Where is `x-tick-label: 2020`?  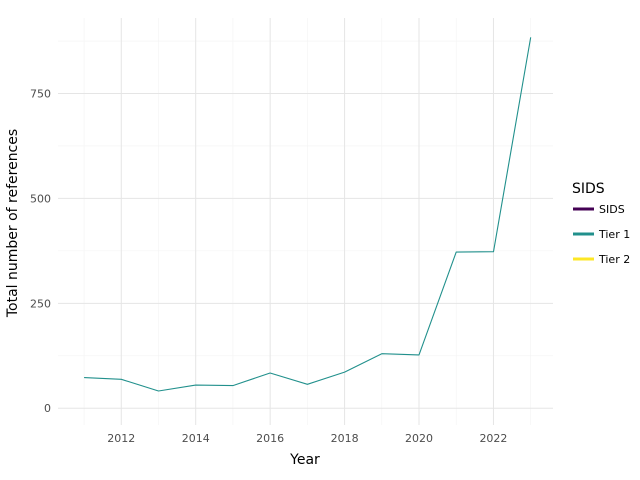
x-tick-label: 2020 is located at coordinates (419, 438).